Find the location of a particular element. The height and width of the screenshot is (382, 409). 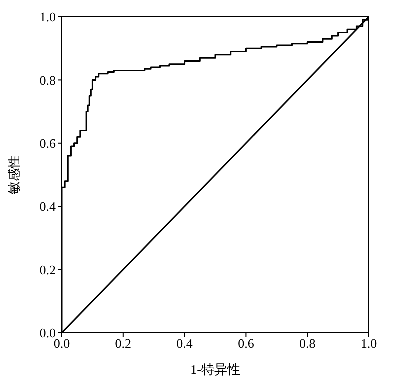

y-tick-label: 0.0 is located at coordinates (48, 333).